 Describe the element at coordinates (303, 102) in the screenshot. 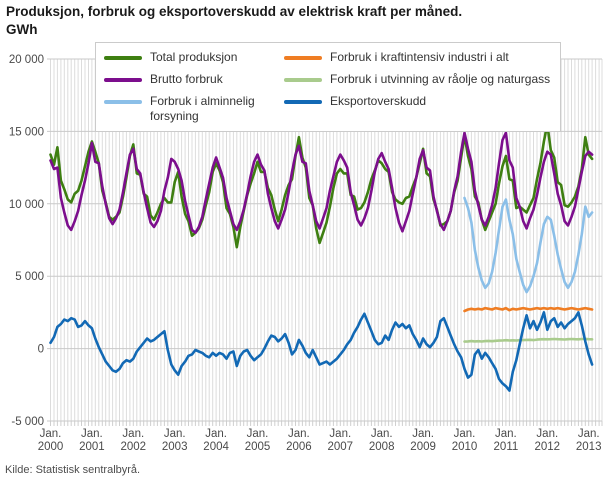

I see `legend-swatch-eksportoverskudd` at that location.